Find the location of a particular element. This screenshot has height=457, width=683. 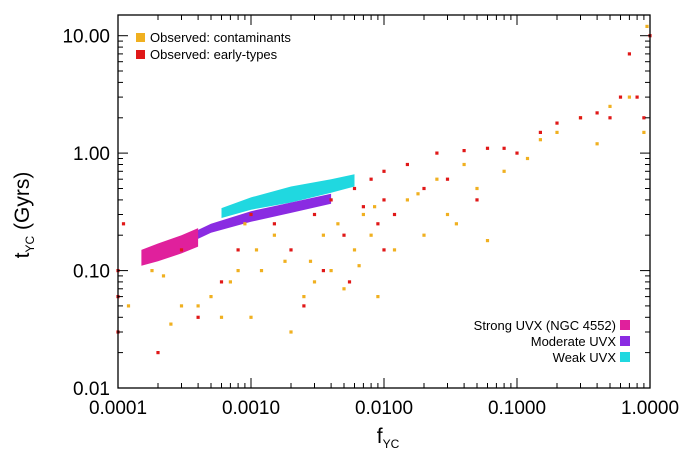

legend-swatch-early-types is located at coordinates (140, 54).